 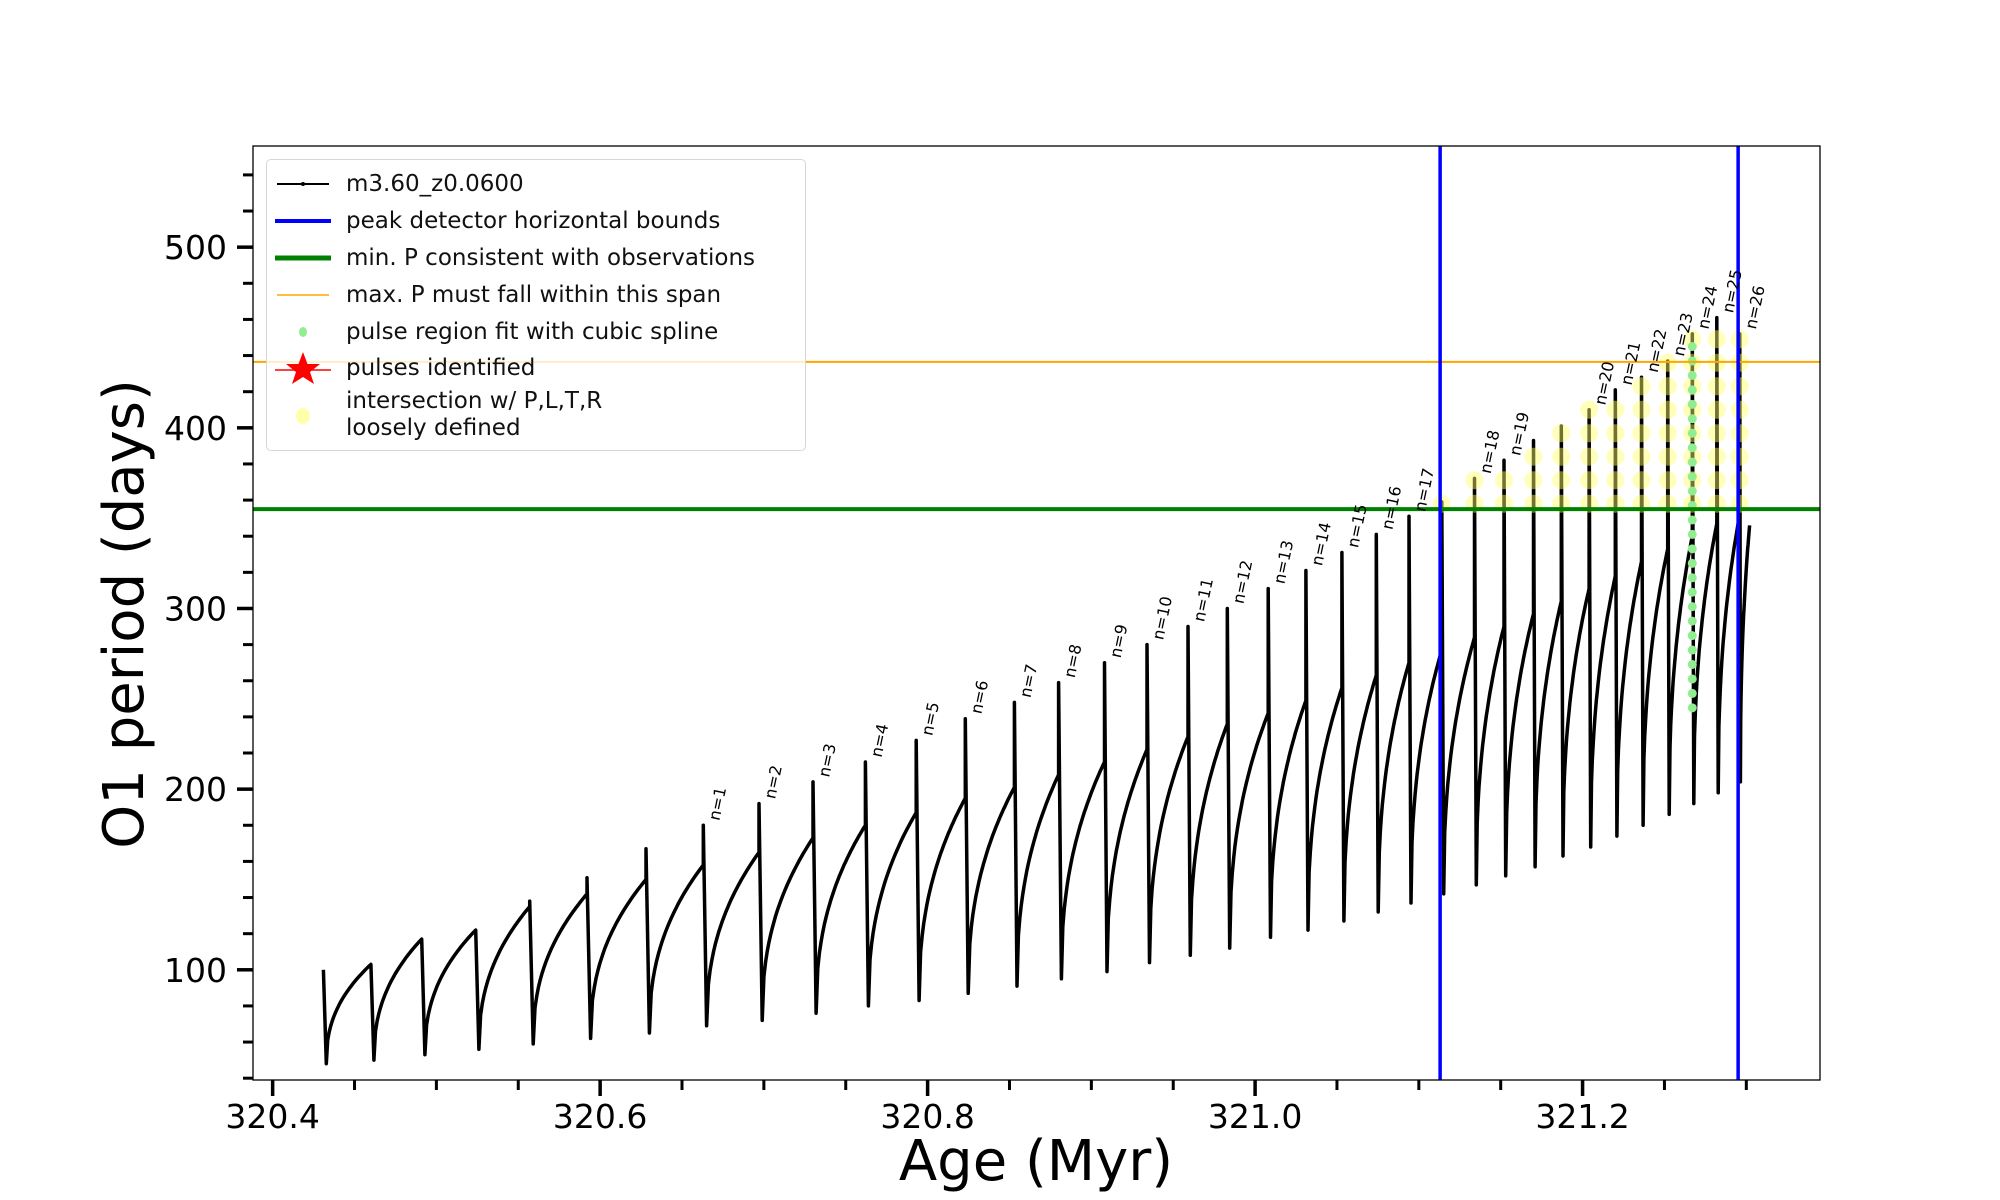 What do you see at coordinates (1490, 451) in the screenshot?
I see `pulse-label: n=18` at bounding box center [1490, 451].